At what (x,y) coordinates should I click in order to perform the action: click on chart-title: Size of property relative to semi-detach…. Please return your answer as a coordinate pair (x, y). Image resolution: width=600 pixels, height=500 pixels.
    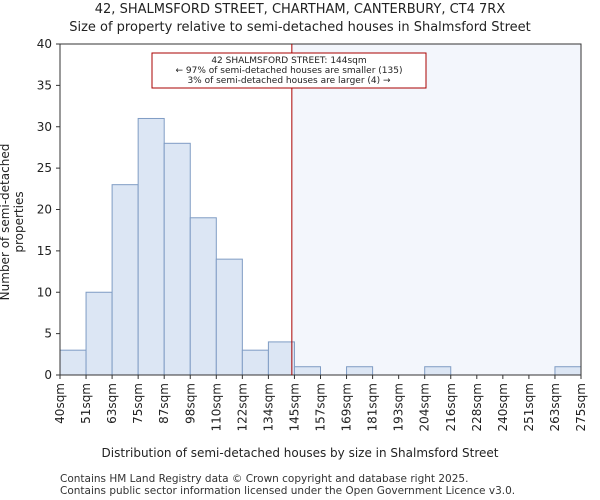
    Looking at the image, I should click on (300, 27).